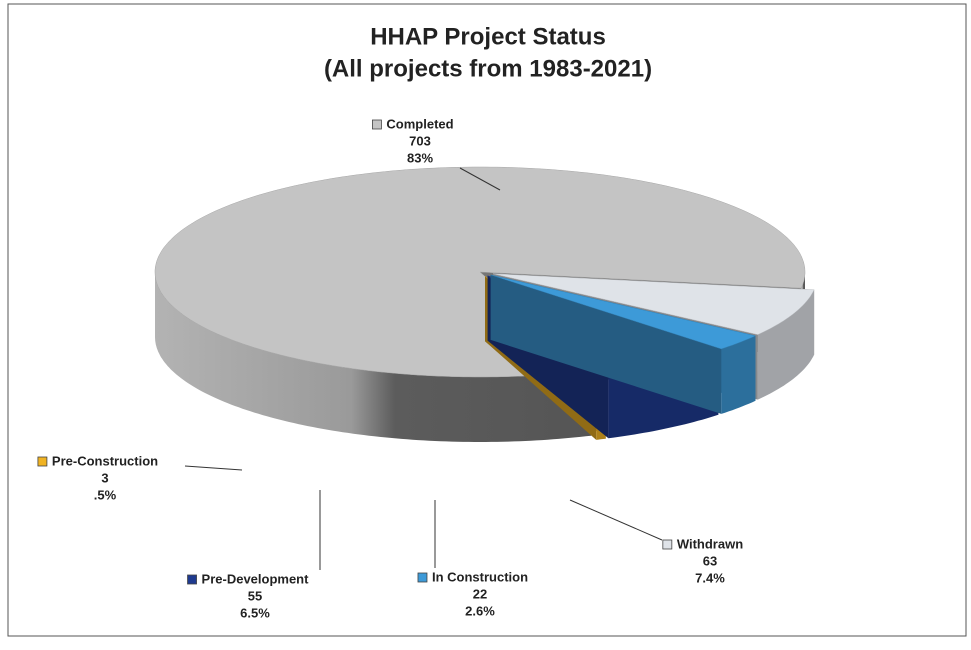  I want to click on category-label: Withdrawn, so click(710, 543).